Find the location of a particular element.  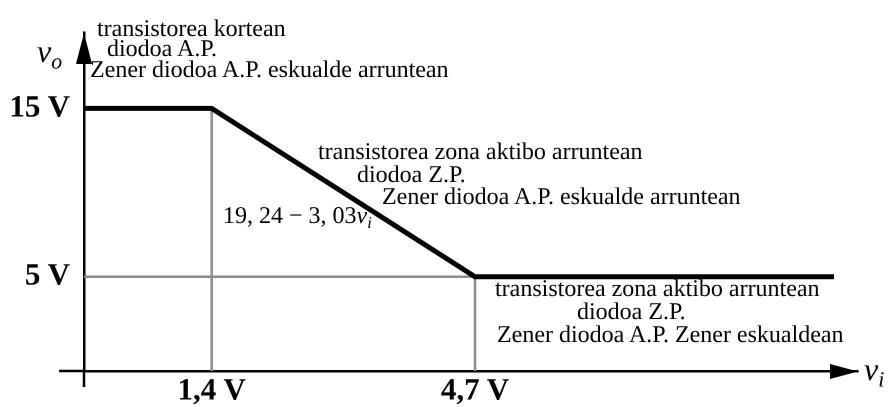

x-tick-label: 1,4 V is located at coordinates (212, 389).